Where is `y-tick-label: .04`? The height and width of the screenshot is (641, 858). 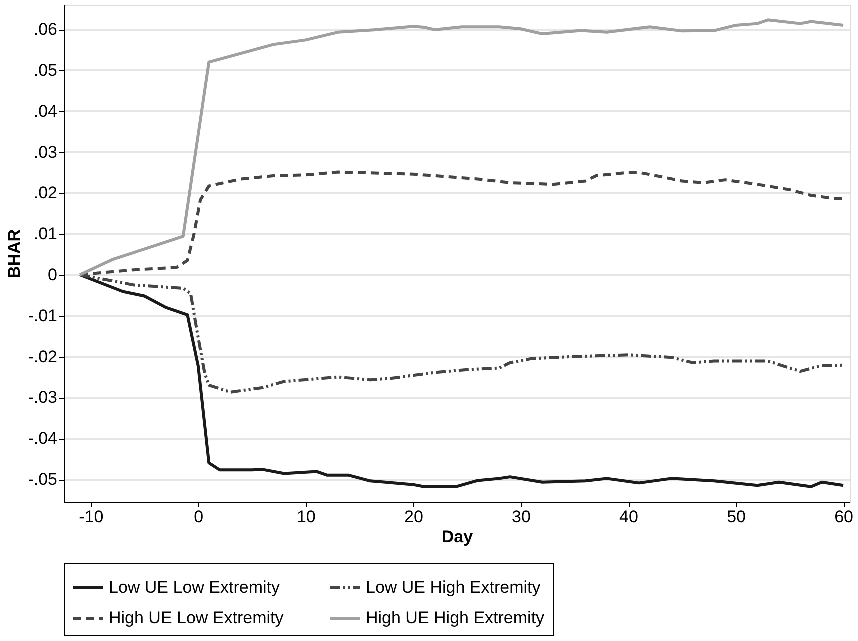
y-tick-label: .04 is located at coordinates (46, 111).